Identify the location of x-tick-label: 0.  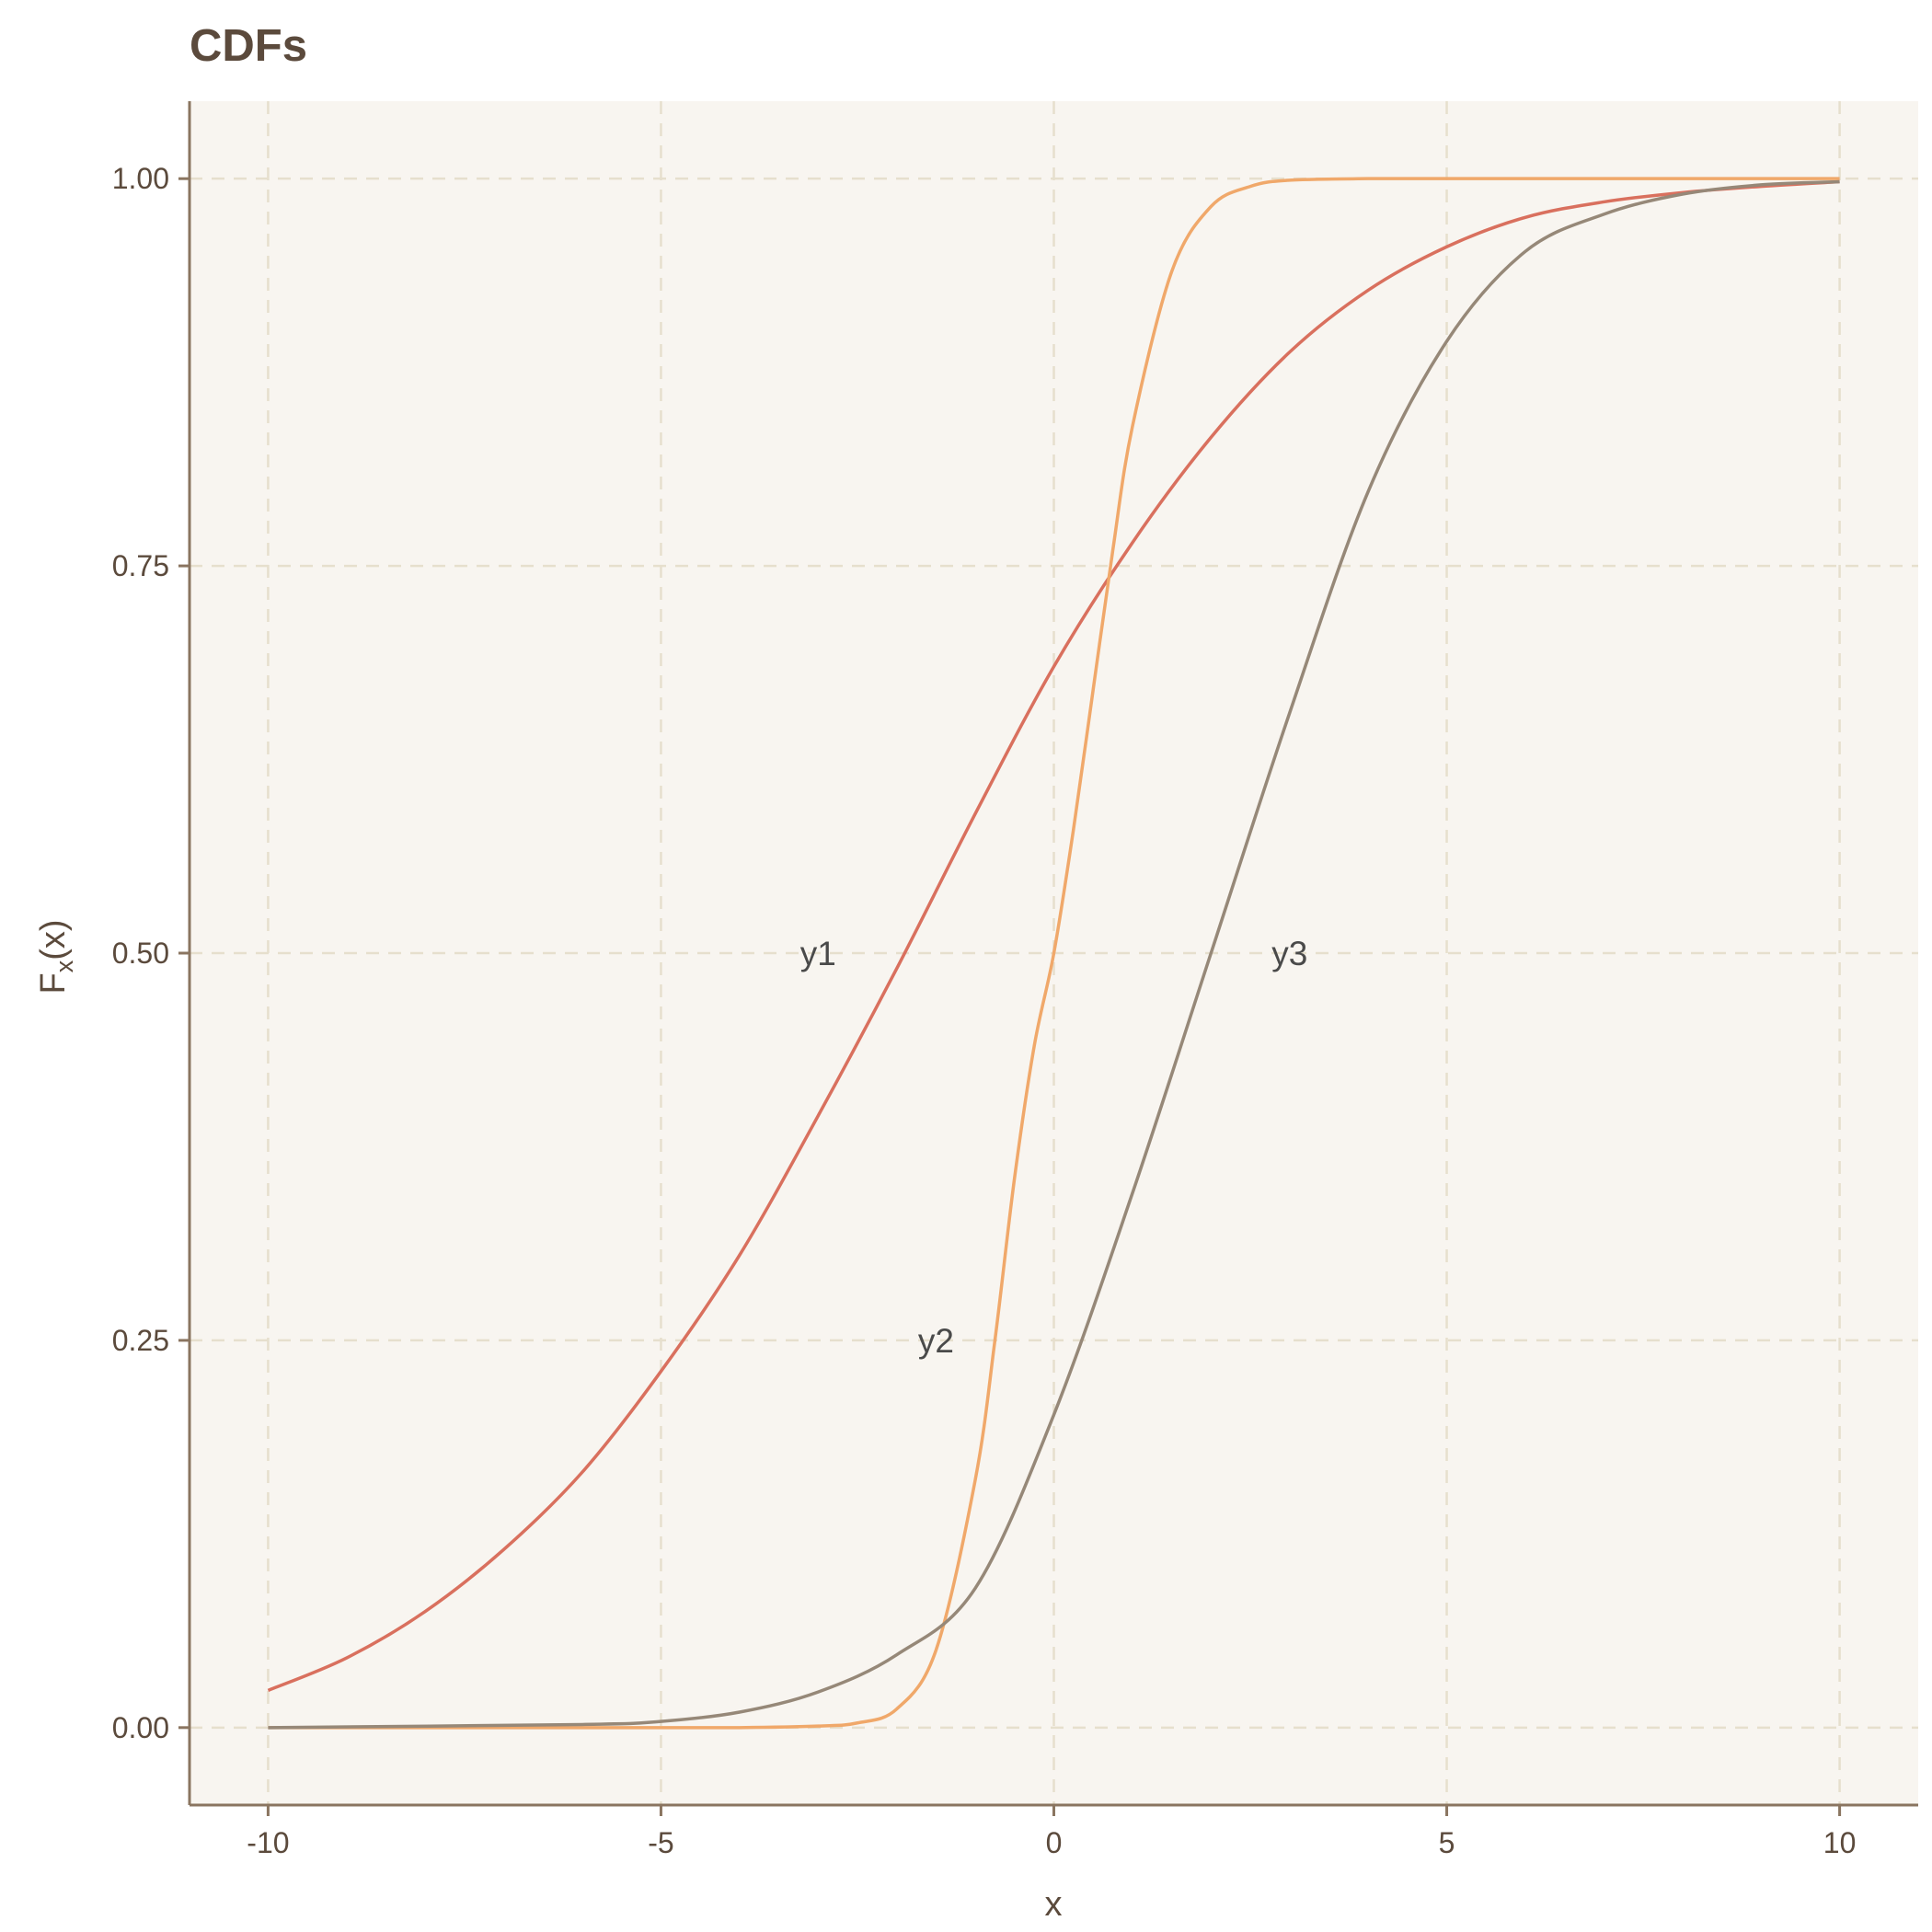
(1054, 1842).